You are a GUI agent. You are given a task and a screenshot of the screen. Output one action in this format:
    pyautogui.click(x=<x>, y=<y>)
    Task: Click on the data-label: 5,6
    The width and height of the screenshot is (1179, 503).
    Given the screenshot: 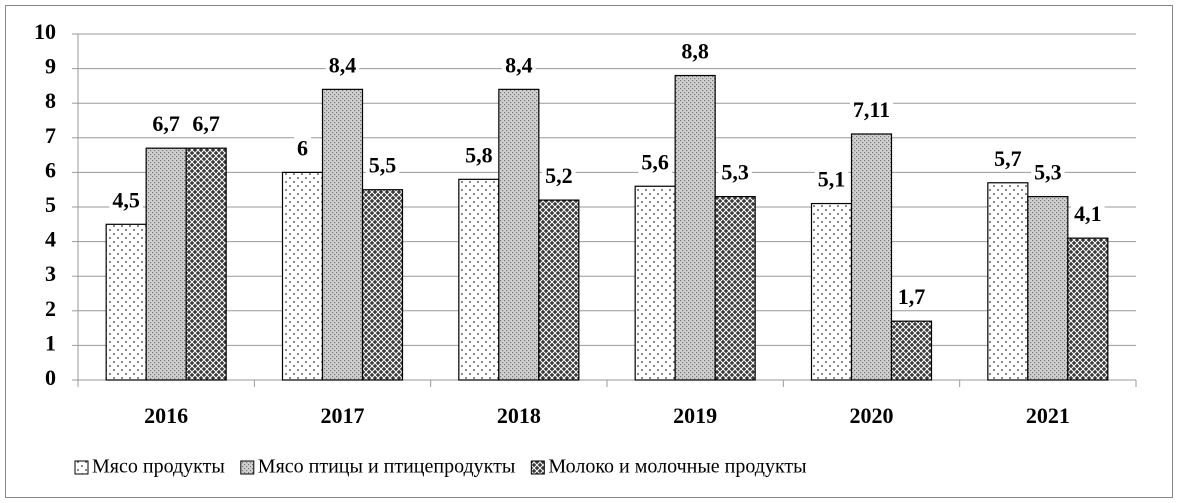 What is the action you would take?
    pyautogui.click(x=655, y=161)
    